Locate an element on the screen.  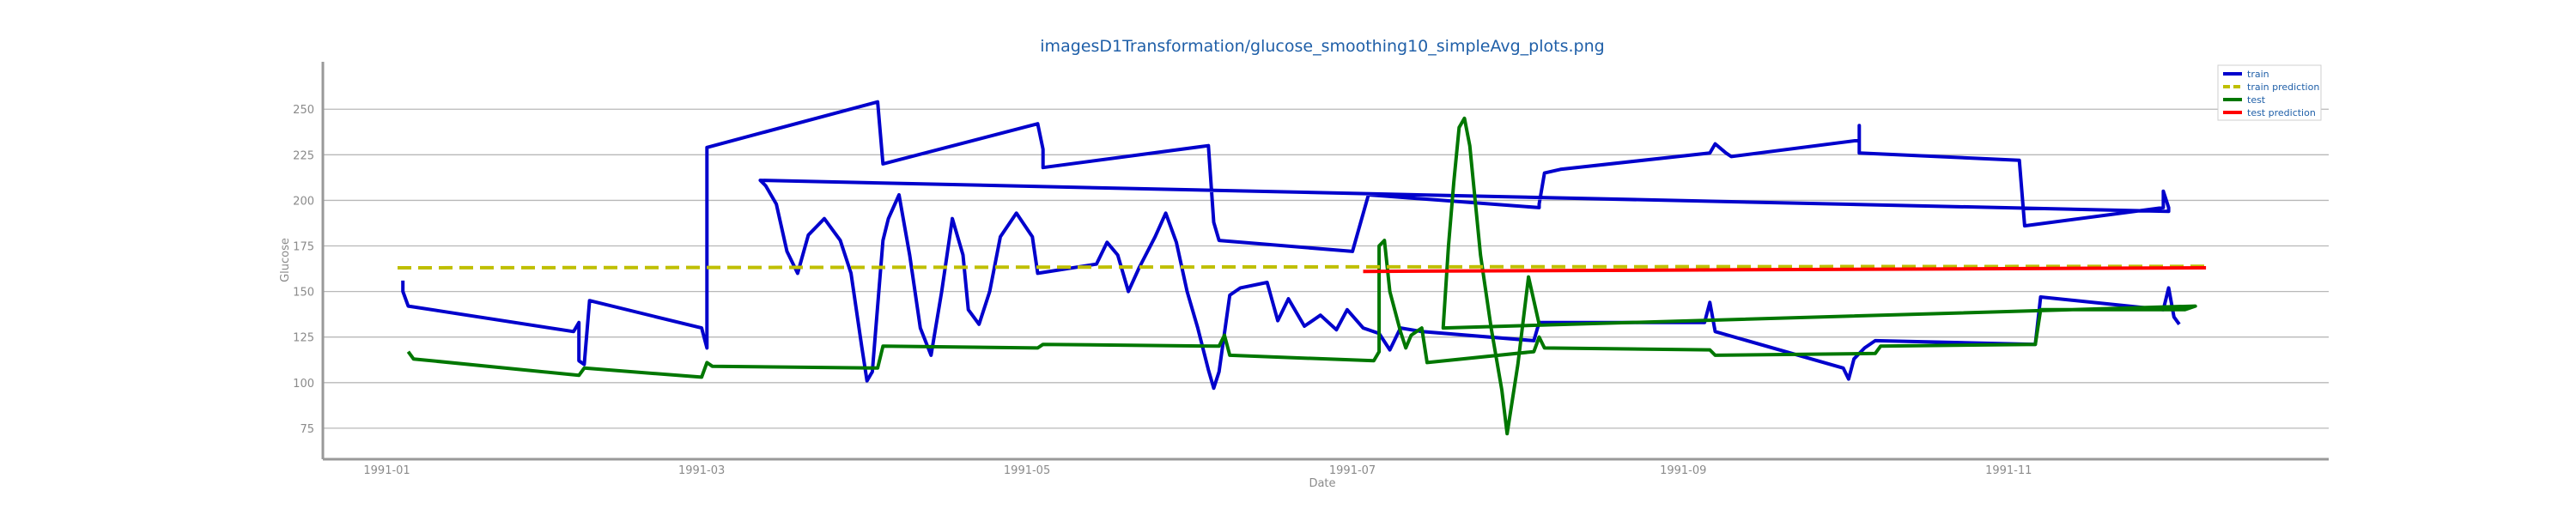
series-line-train-prediction is located at coordinates (1302, 267).